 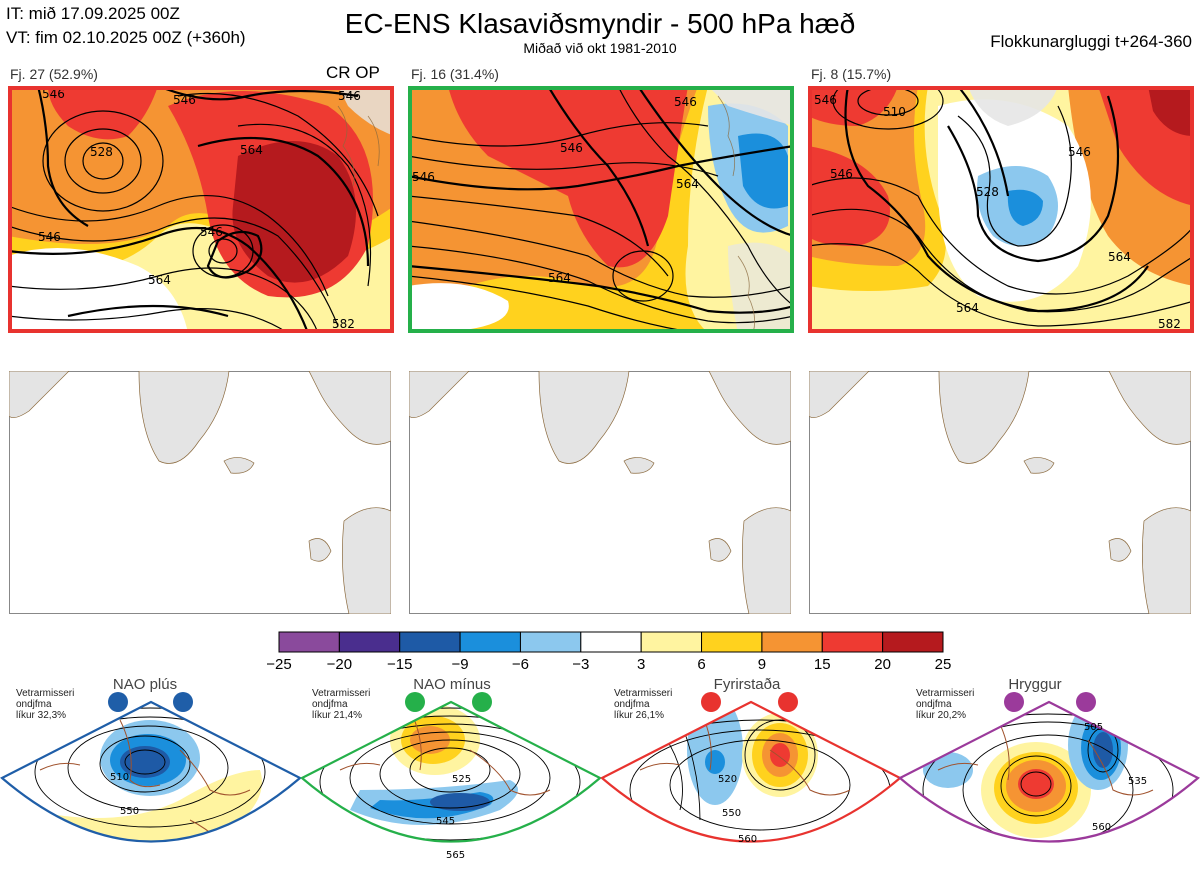 I want to click on colorbar-tick-label: −3, so click(x=581, y=664).